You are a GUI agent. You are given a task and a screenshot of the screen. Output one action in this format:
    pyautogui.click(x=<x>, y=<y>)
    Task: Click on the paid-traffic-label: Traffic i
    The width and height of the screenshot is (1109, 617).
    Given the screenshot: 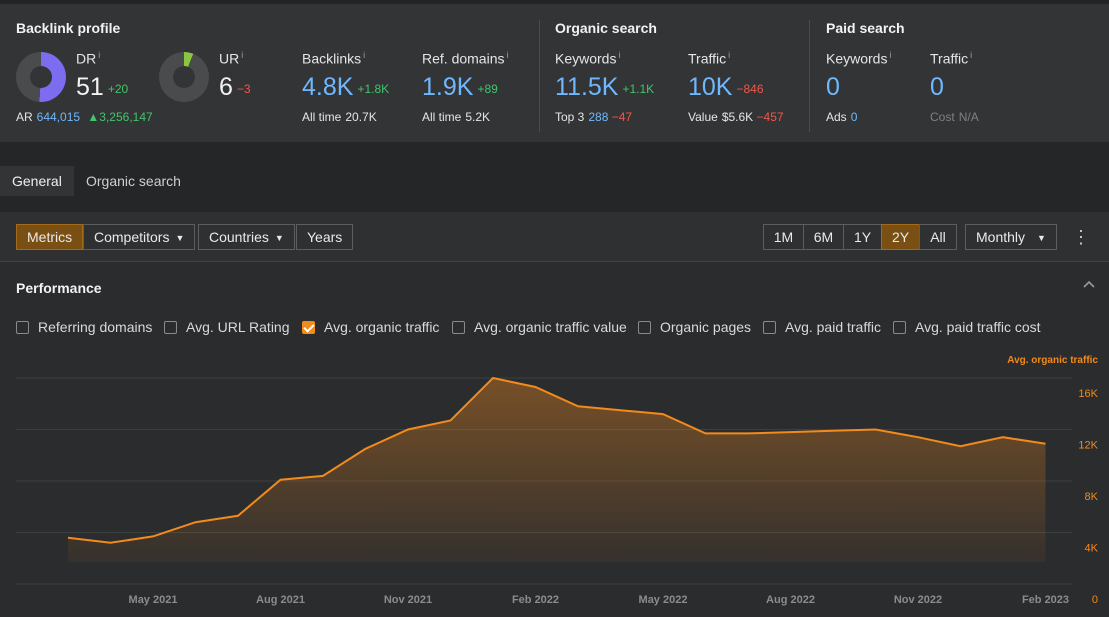 What is the action you would take?
    pyautogui.click(x=951, y=58)
    